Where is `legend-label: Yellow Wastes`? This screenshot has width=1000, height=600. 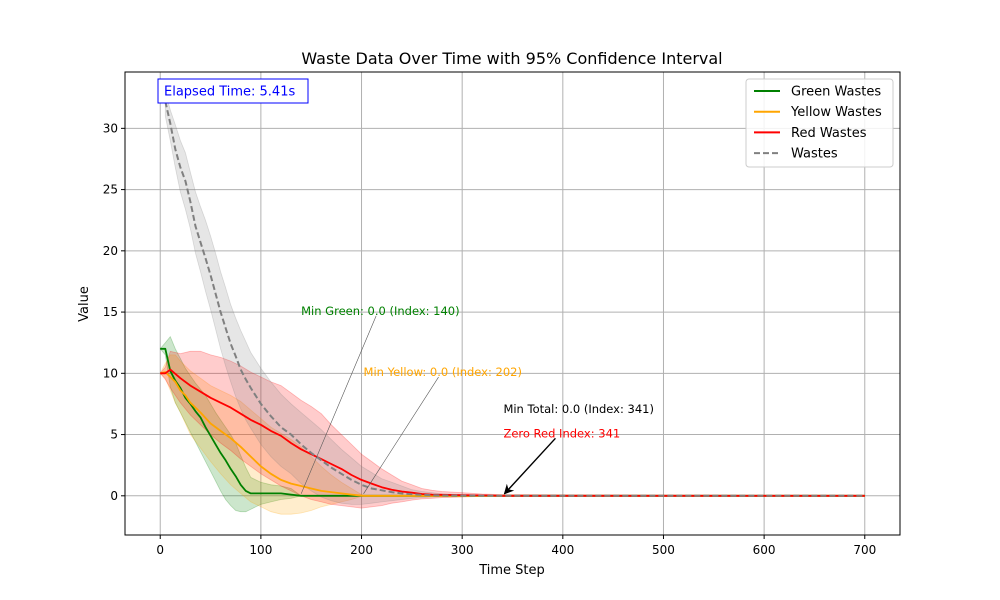
legend-label: Yellow Wastes is located at coordinates (836, 112).